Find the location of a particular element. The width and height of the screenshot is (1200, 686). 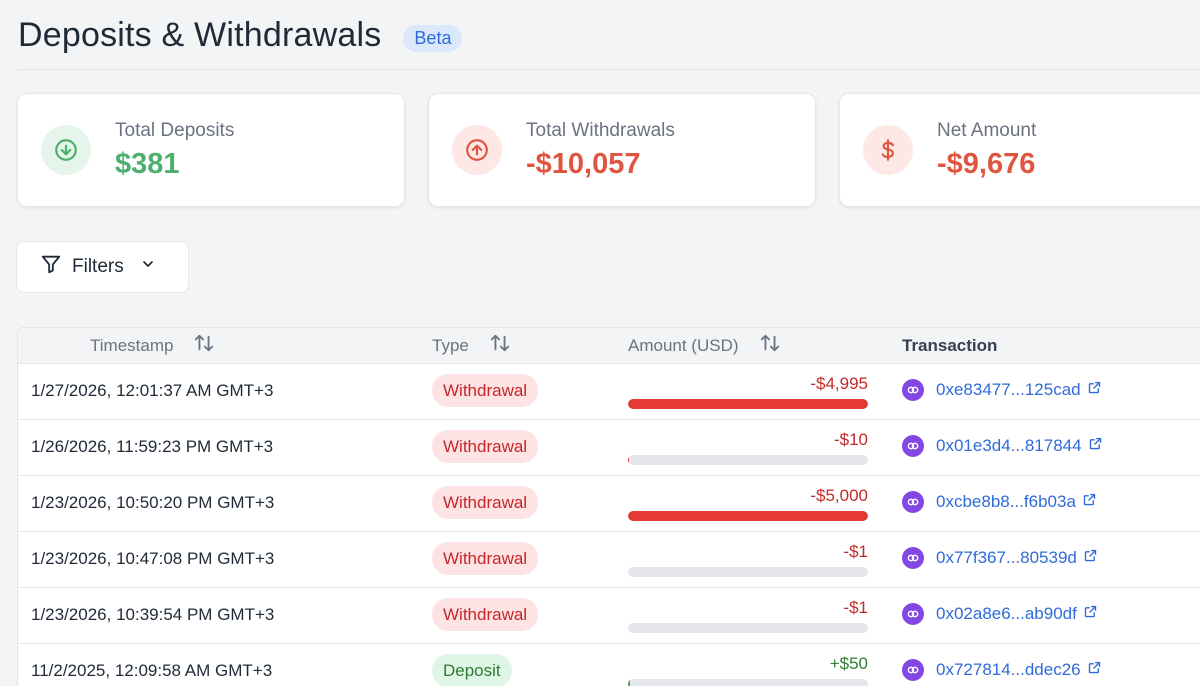

amount-cell: -$4,995 is located at coordinates (748, 391).